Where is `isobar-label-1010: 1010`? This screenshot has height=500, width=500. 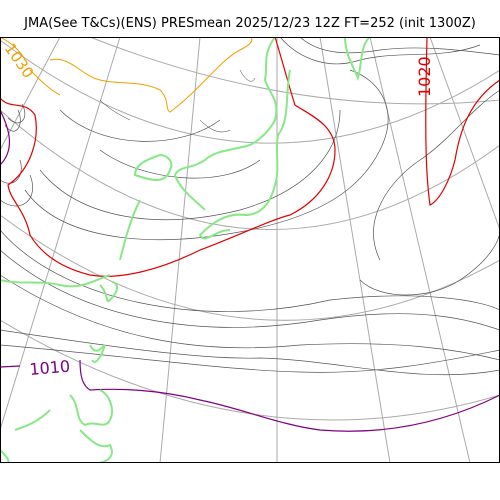
isobar-label-1010: 1010 is located at coordinates (50, 368).